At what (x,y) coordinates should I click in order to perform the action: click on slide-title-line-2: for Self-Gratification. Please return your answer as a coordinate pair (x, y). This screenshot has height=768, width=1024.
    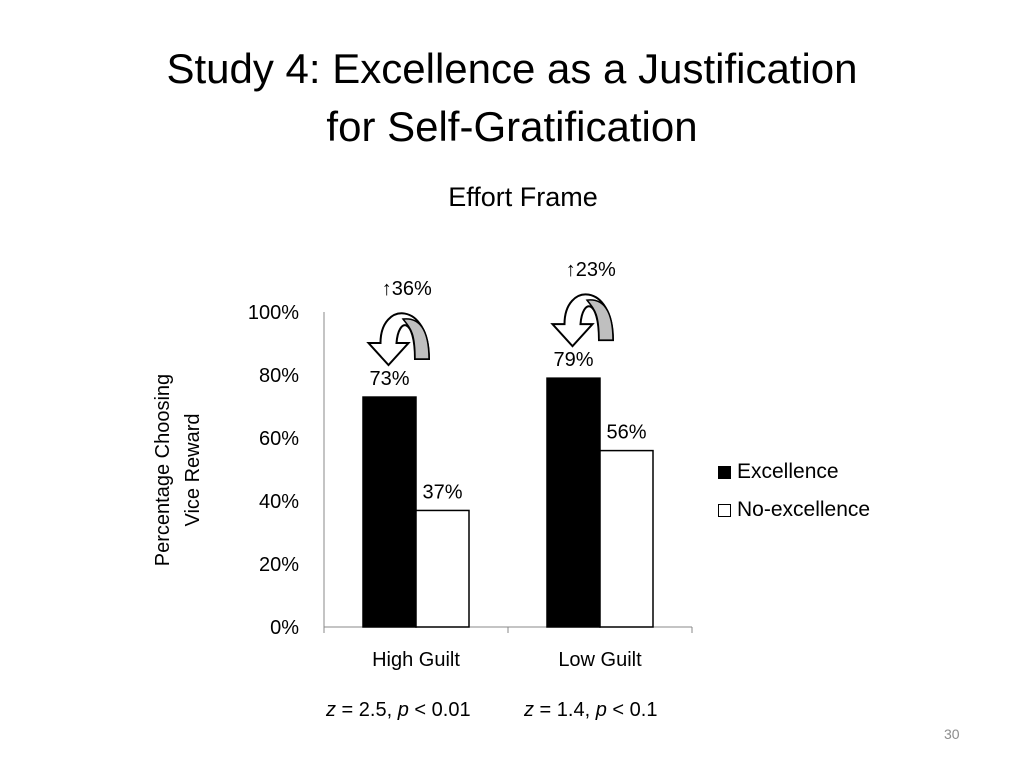
    Looking at the image, I should click on (512, 126).